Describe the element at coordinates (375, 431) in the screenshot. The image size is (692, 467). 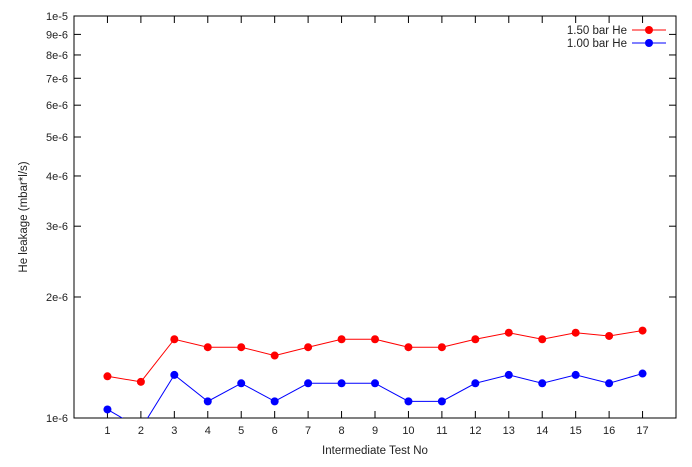
I see `x-tick-label: 9` at that location.